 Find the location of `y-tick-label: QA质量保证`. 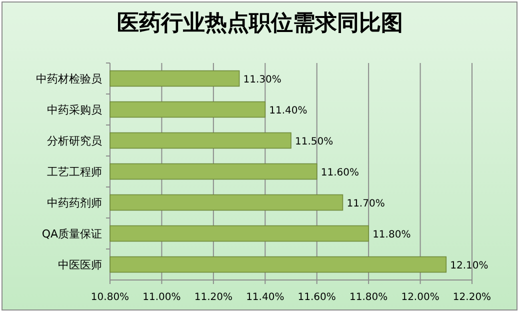

y-tick-label: QA质量保证 is located at coordinates (72, 234).